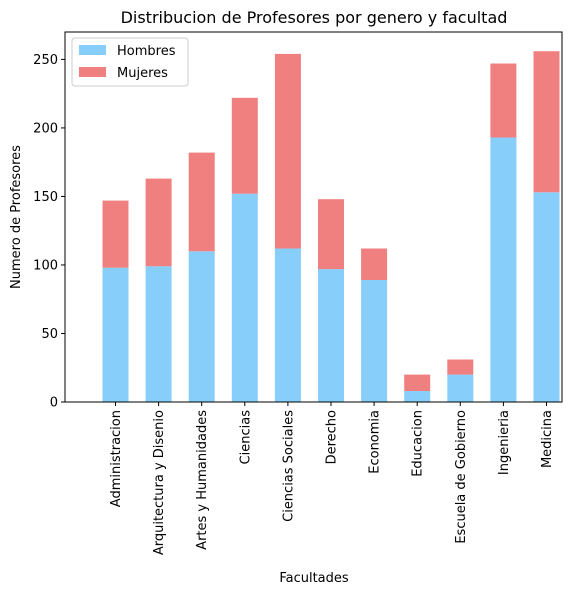 This screenshot has height=596, width=571. What do you see at coordinates (202, 480) in the screenshot?
I see `x-tick-label: Artes y Humanidades` at bounding box center [202, 480].